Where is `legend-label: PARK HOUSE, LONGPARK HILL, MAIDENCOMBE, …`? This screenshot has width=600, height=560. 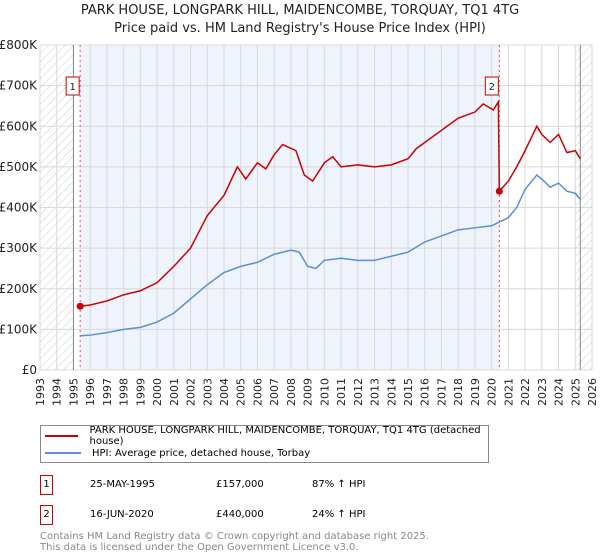
legend-label: PARK HOUSE, LONGPARK HILL, MAIDENCOMBE, … is located at coordinates (285, 436).